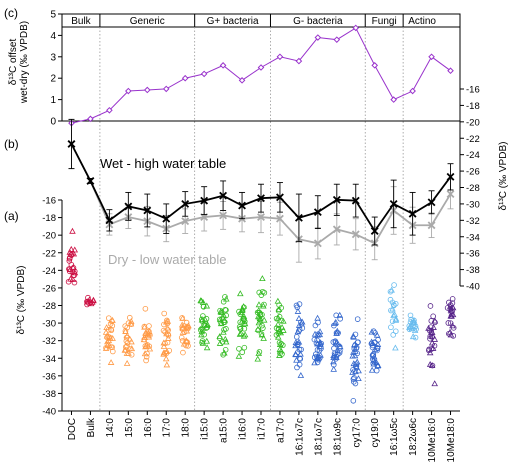  Describe the element at coordinates (53, 100) in the screenshot. I see `panel-c-y-tick-label: 1` at that location.